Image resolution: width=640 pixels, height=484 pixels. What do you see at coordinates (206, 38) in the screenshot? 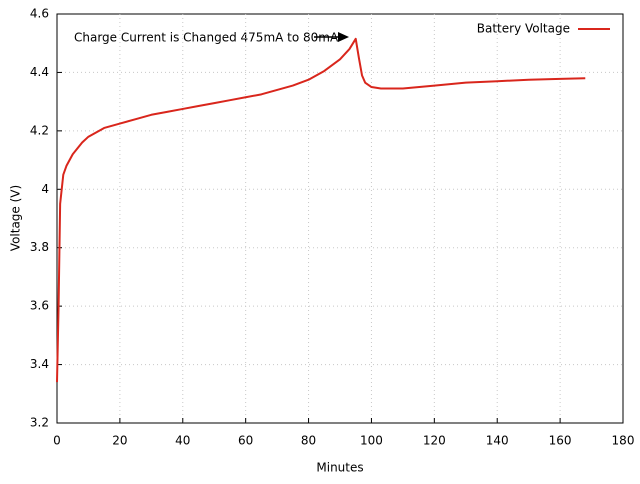
I see `annotation: Charge Current is Changed 475mA to 80mA` at bounding box center [206, 38].